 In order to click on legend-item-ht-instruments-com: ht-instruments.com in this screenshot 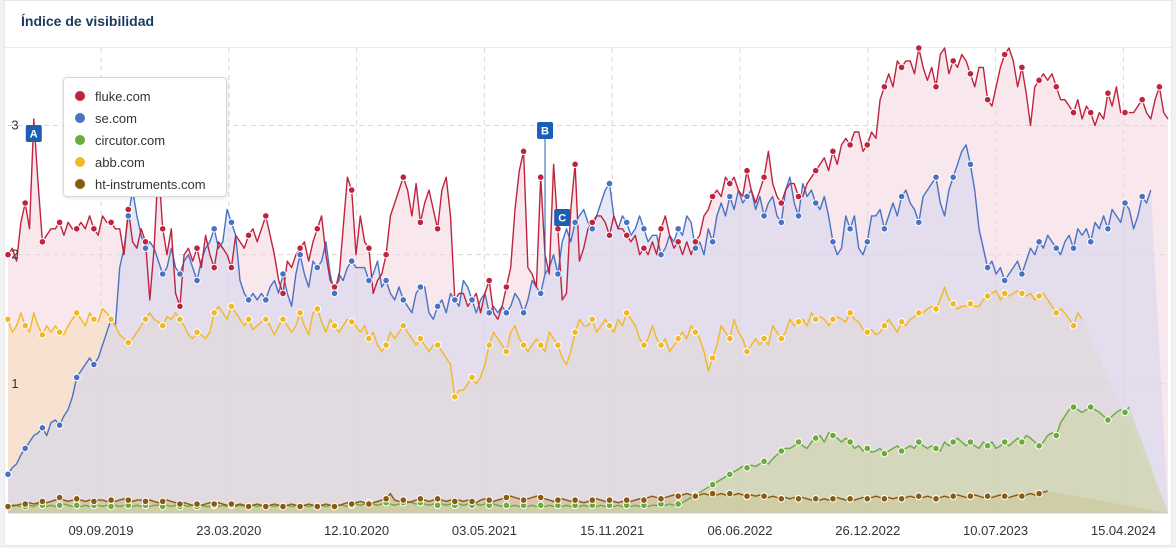, I will do `click(145, 184)`.